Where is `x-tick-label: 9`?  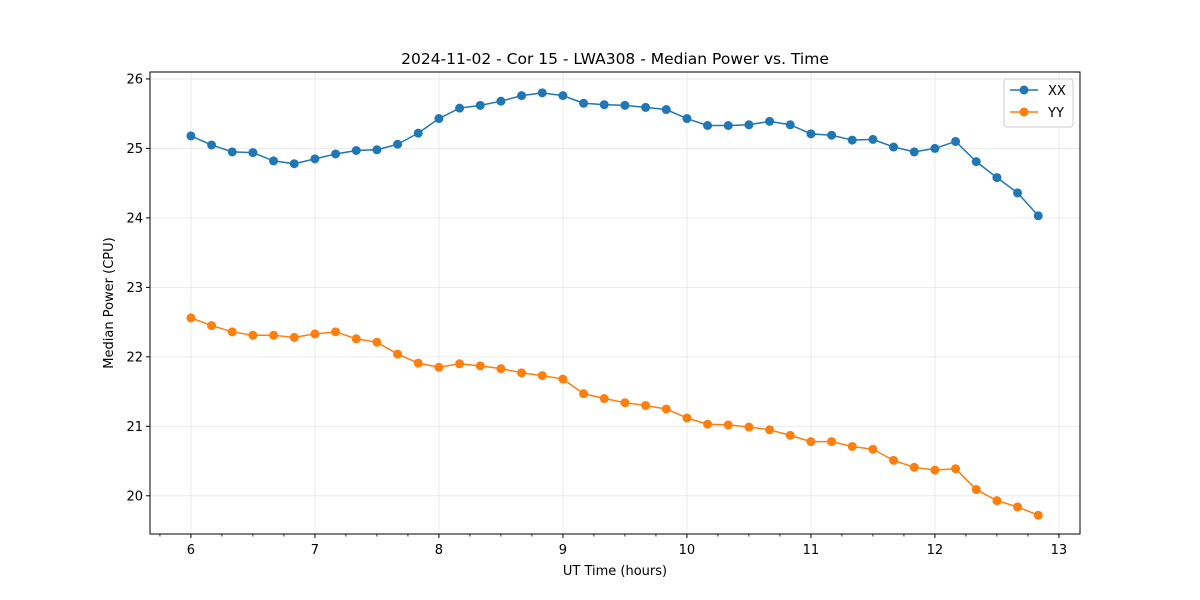
x-tick-label: 9 is located at coordinates (563, 550).